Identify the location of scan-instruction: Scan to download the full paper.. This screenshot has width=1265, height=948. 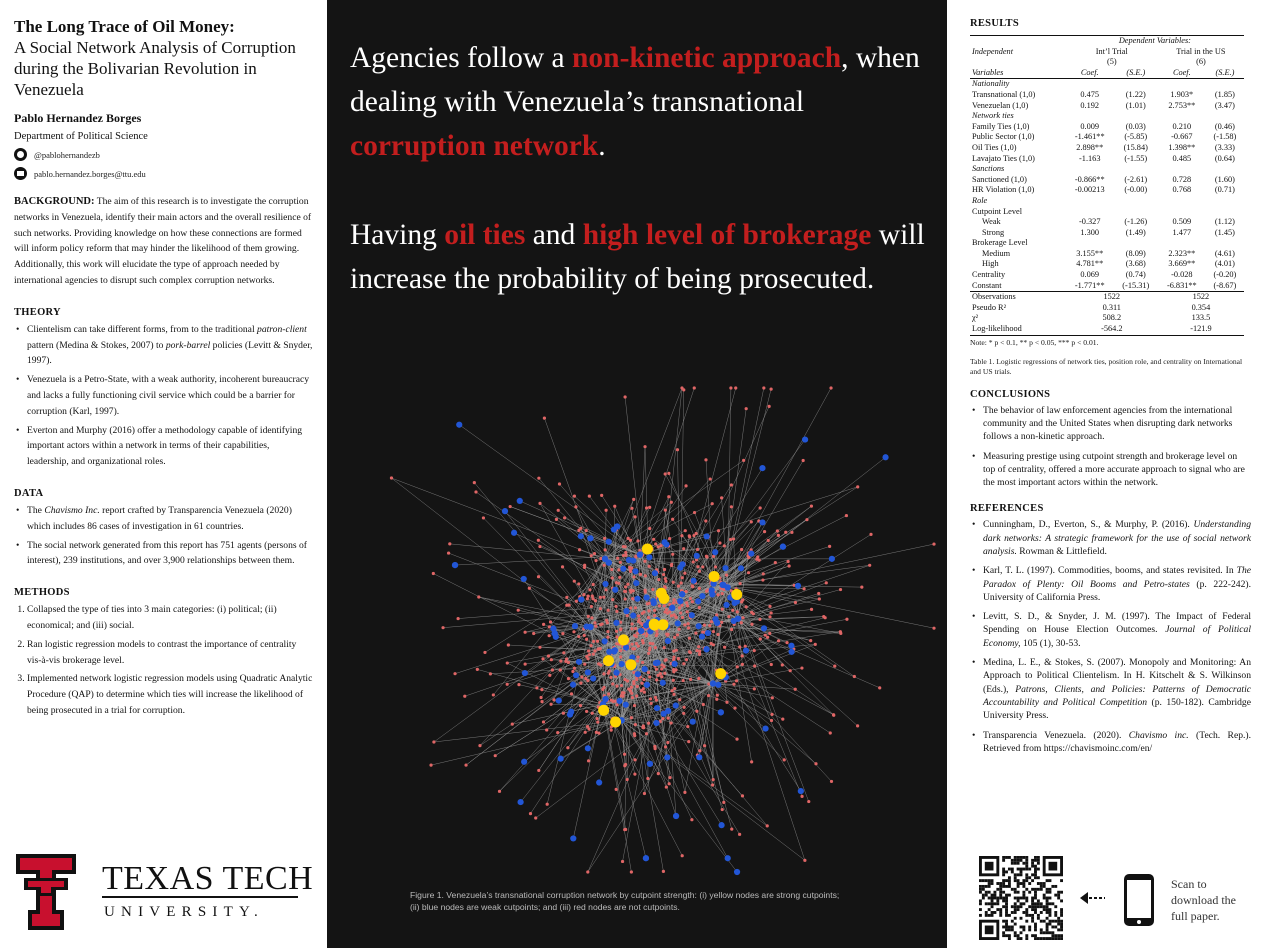
(1203, 900).